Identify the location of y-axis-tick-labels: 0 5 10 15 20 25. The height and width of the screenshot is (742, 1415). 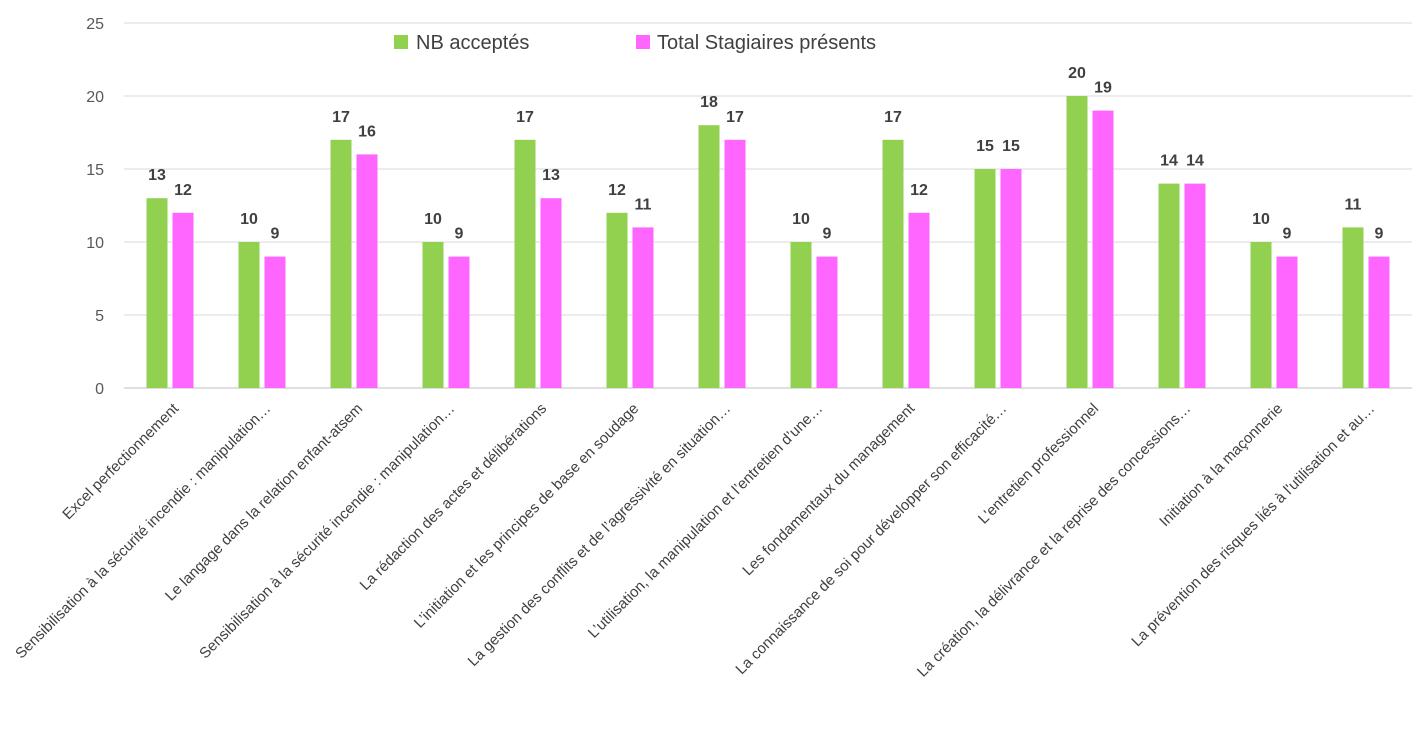
(95, 207).